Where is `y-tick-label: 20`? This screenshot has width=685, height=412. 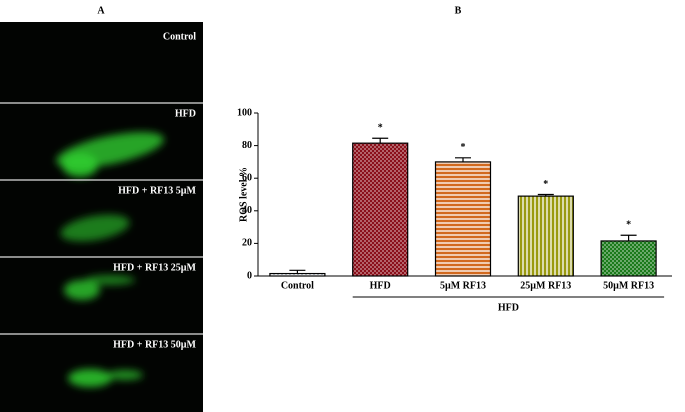 y-tick-label: 20 is located at coordinates (247, 243).